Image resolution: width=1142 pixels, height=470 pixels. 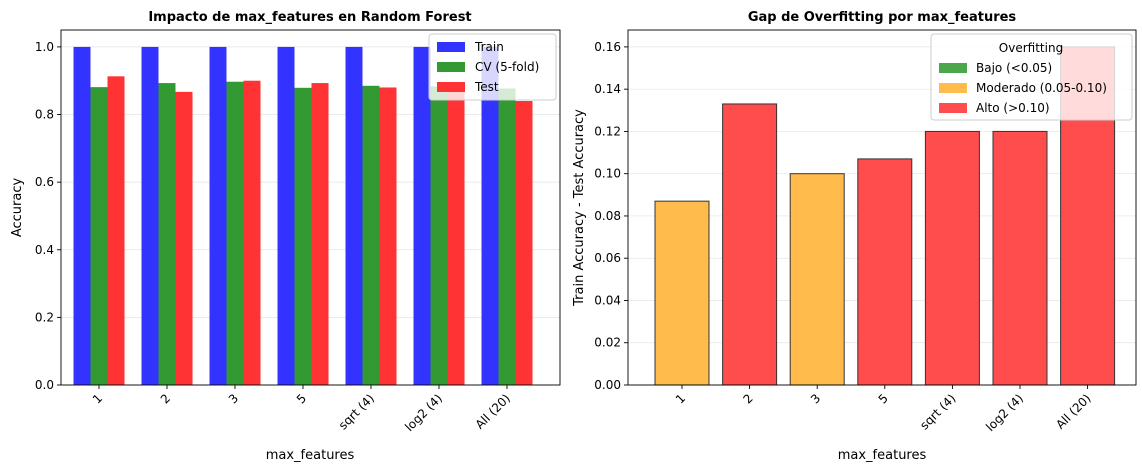 I want to click on legend-label: Moderado (0.05-0.10), so click(x=1041, y=88).